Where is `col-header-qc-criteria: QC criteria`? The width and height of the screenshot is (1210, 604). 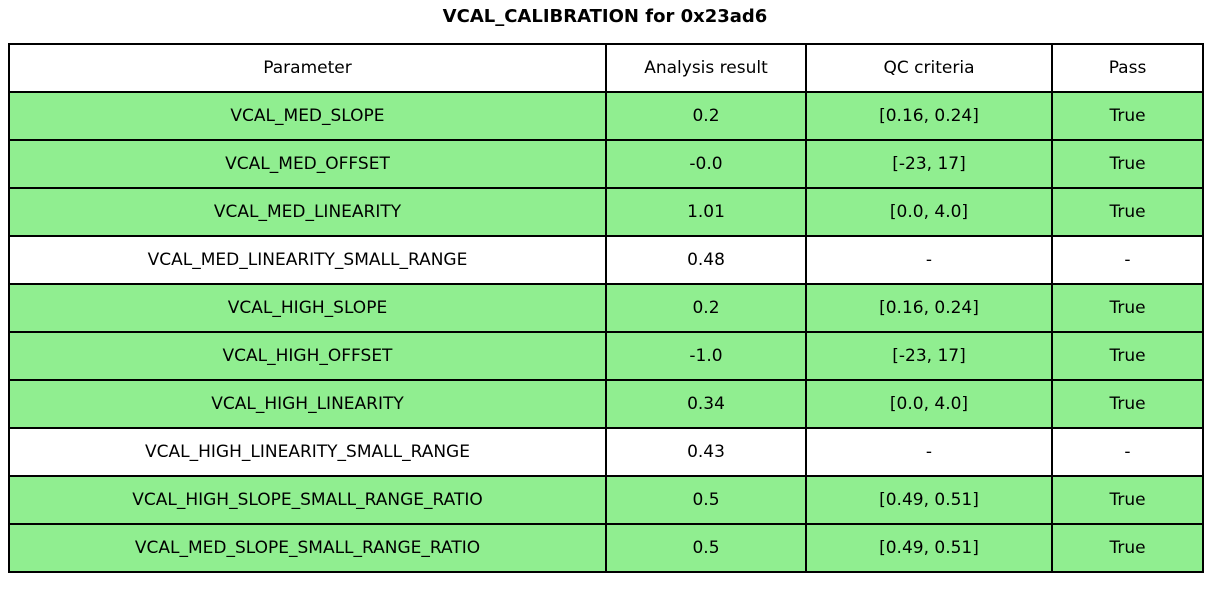
col-header-qc-criteria: QC criteria is located at coordinates (929, 68).